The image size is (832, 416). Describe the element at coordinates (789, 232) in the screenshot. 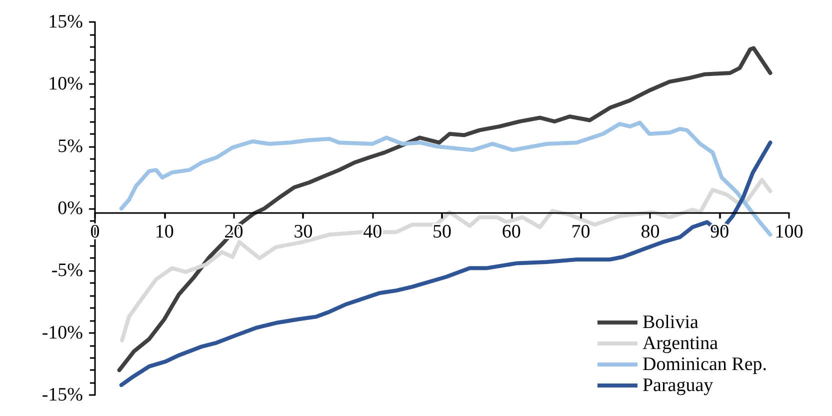

I see `x-tick-label: 100` at that location.